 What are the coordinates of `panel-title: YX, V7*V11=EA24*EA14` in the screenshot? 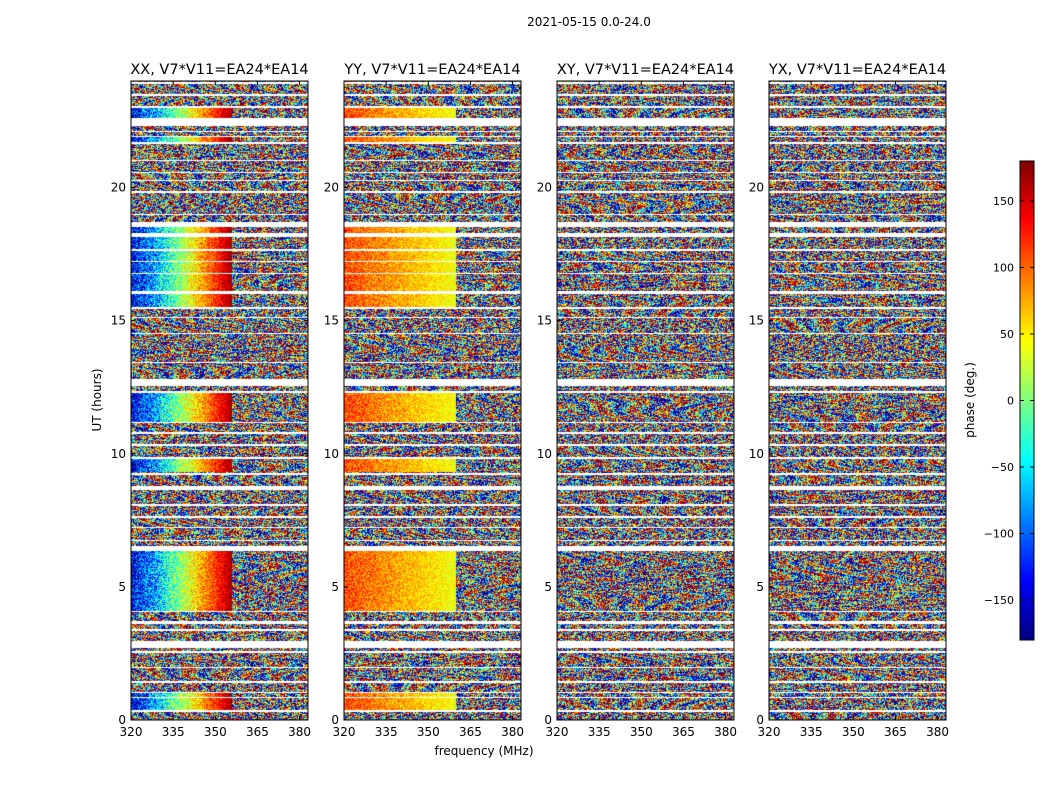 It's located at (857, 70).